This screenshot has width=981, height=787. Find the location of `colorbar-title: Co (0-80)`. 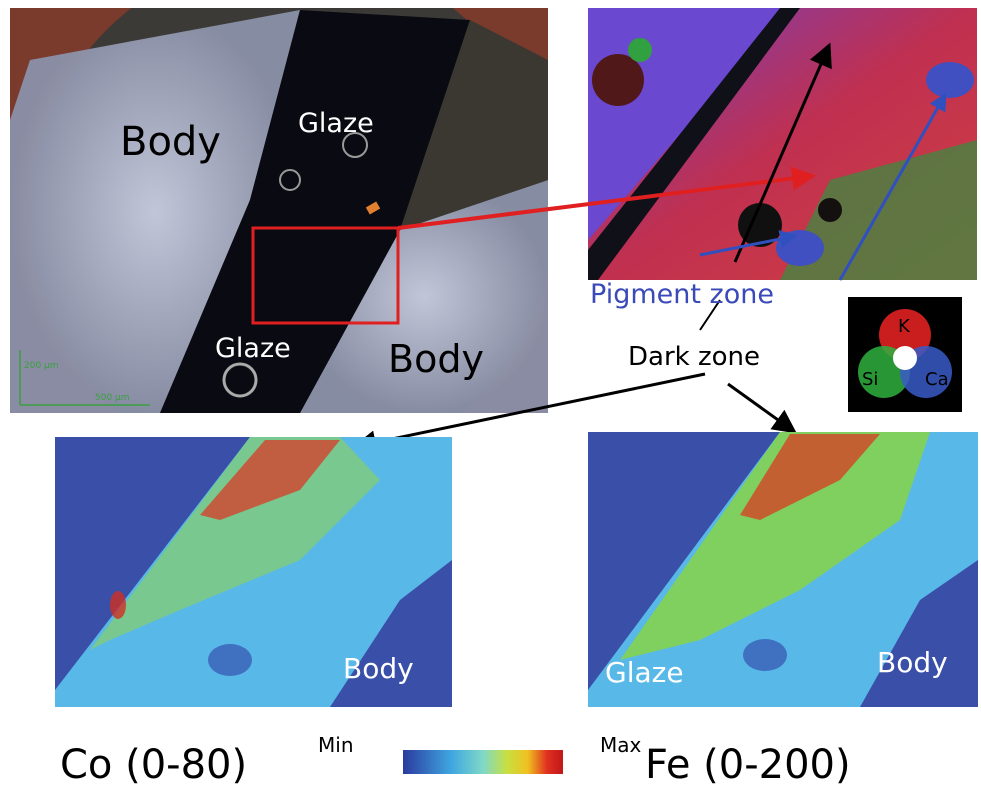

colorbar-title: Co (0-80) is located at coordinates (153, 764).